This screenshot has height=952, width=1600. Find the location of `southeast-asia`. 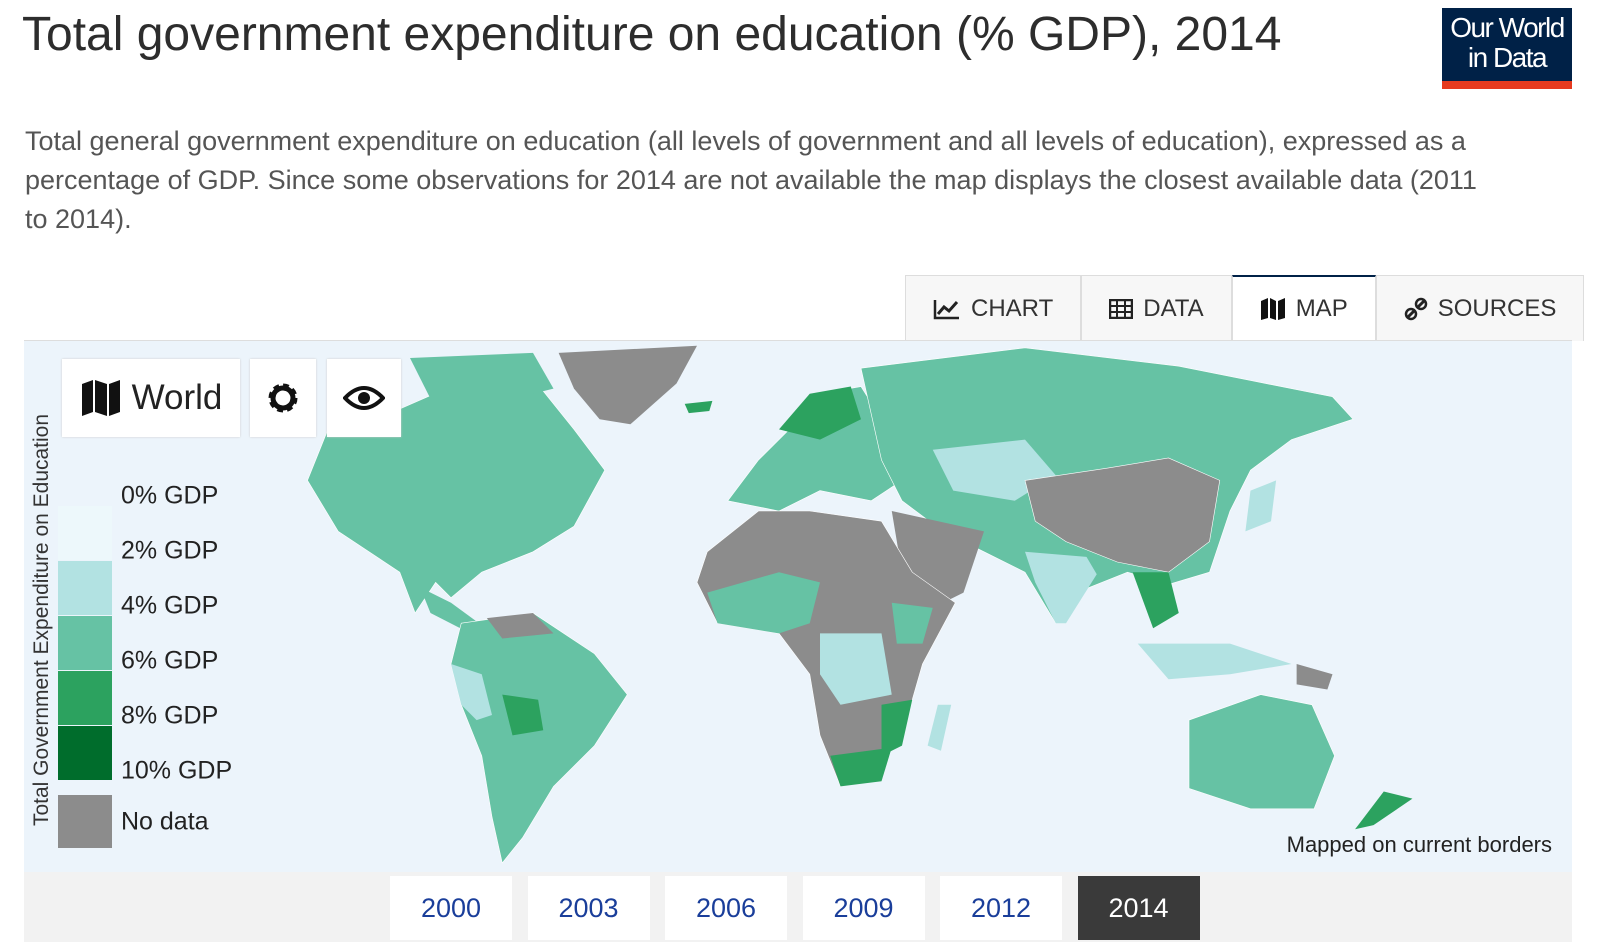

southeast-asia is located at coordinates (1155, 600).